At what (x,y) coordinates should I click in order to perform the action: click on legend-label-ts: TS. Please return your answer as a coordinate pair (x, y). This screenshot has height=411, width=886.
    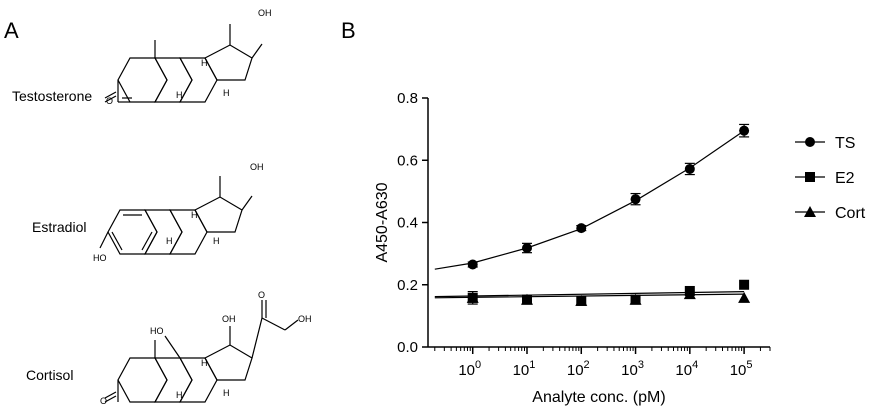
    Looking at the image, I should click on (845, 143).